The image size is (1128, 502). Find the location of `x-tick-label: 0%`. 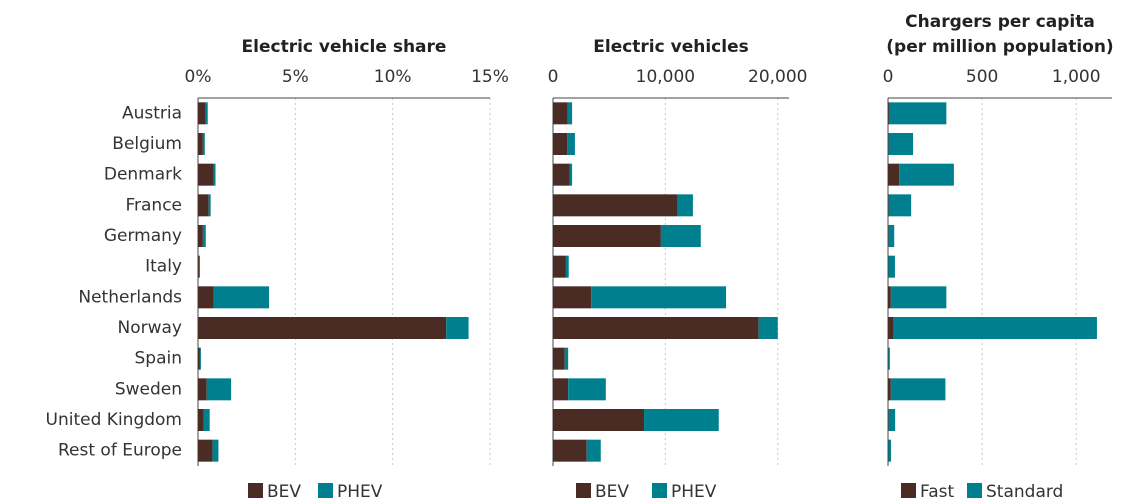

x-tick-label: 0% is located at coordinates (198, 77).